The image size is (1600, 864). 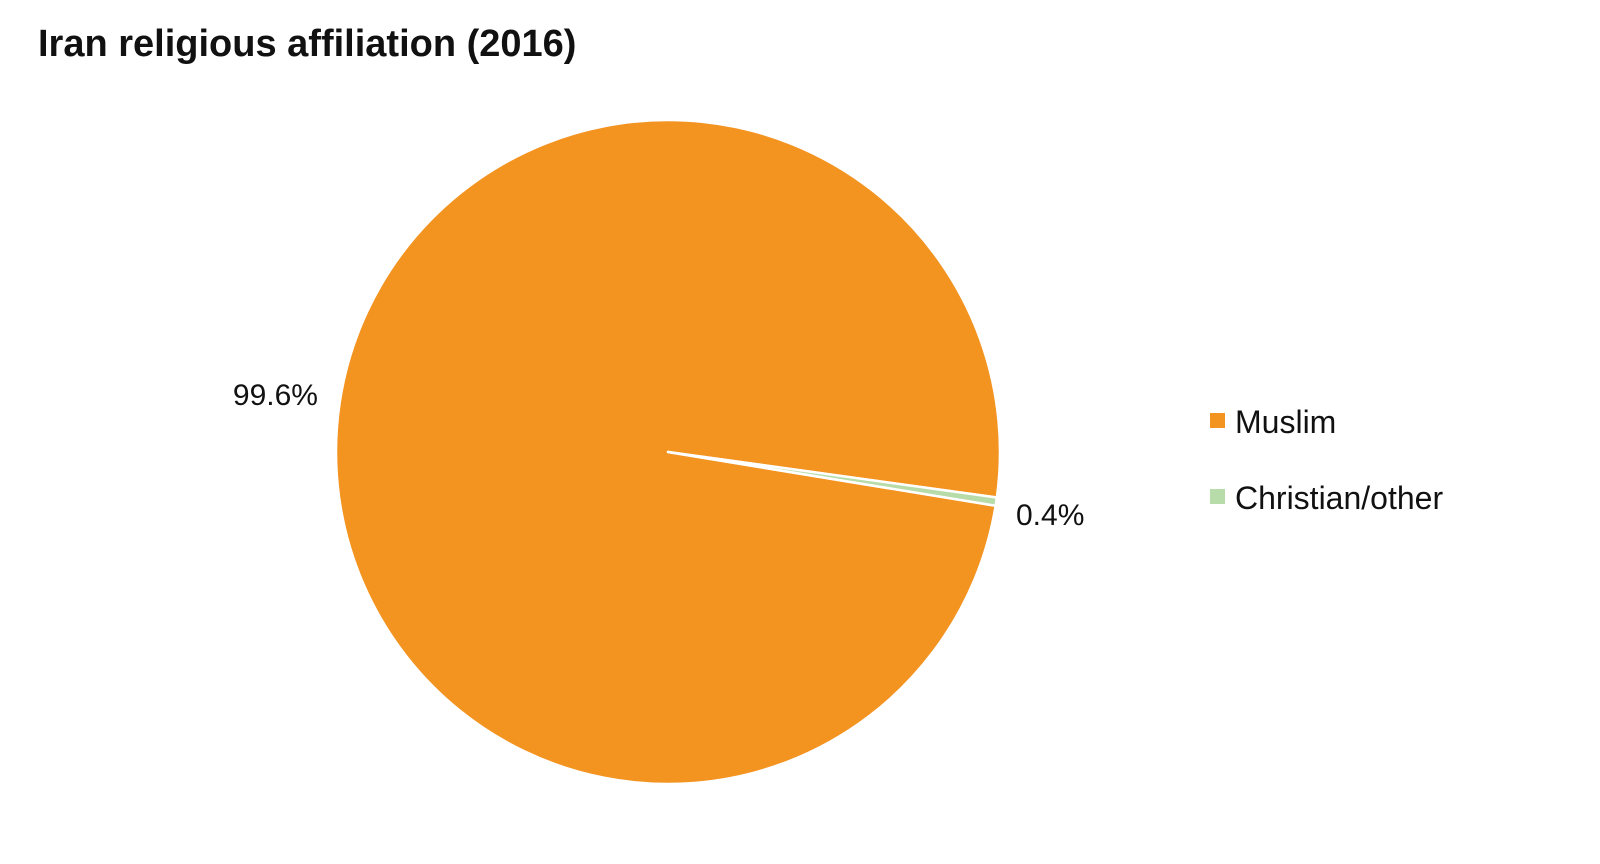 What do you see at coordinates (1285, 422) in the screenshot?
I see `legend-label-muslim: Muslim` at bounding box center [1285, 422].